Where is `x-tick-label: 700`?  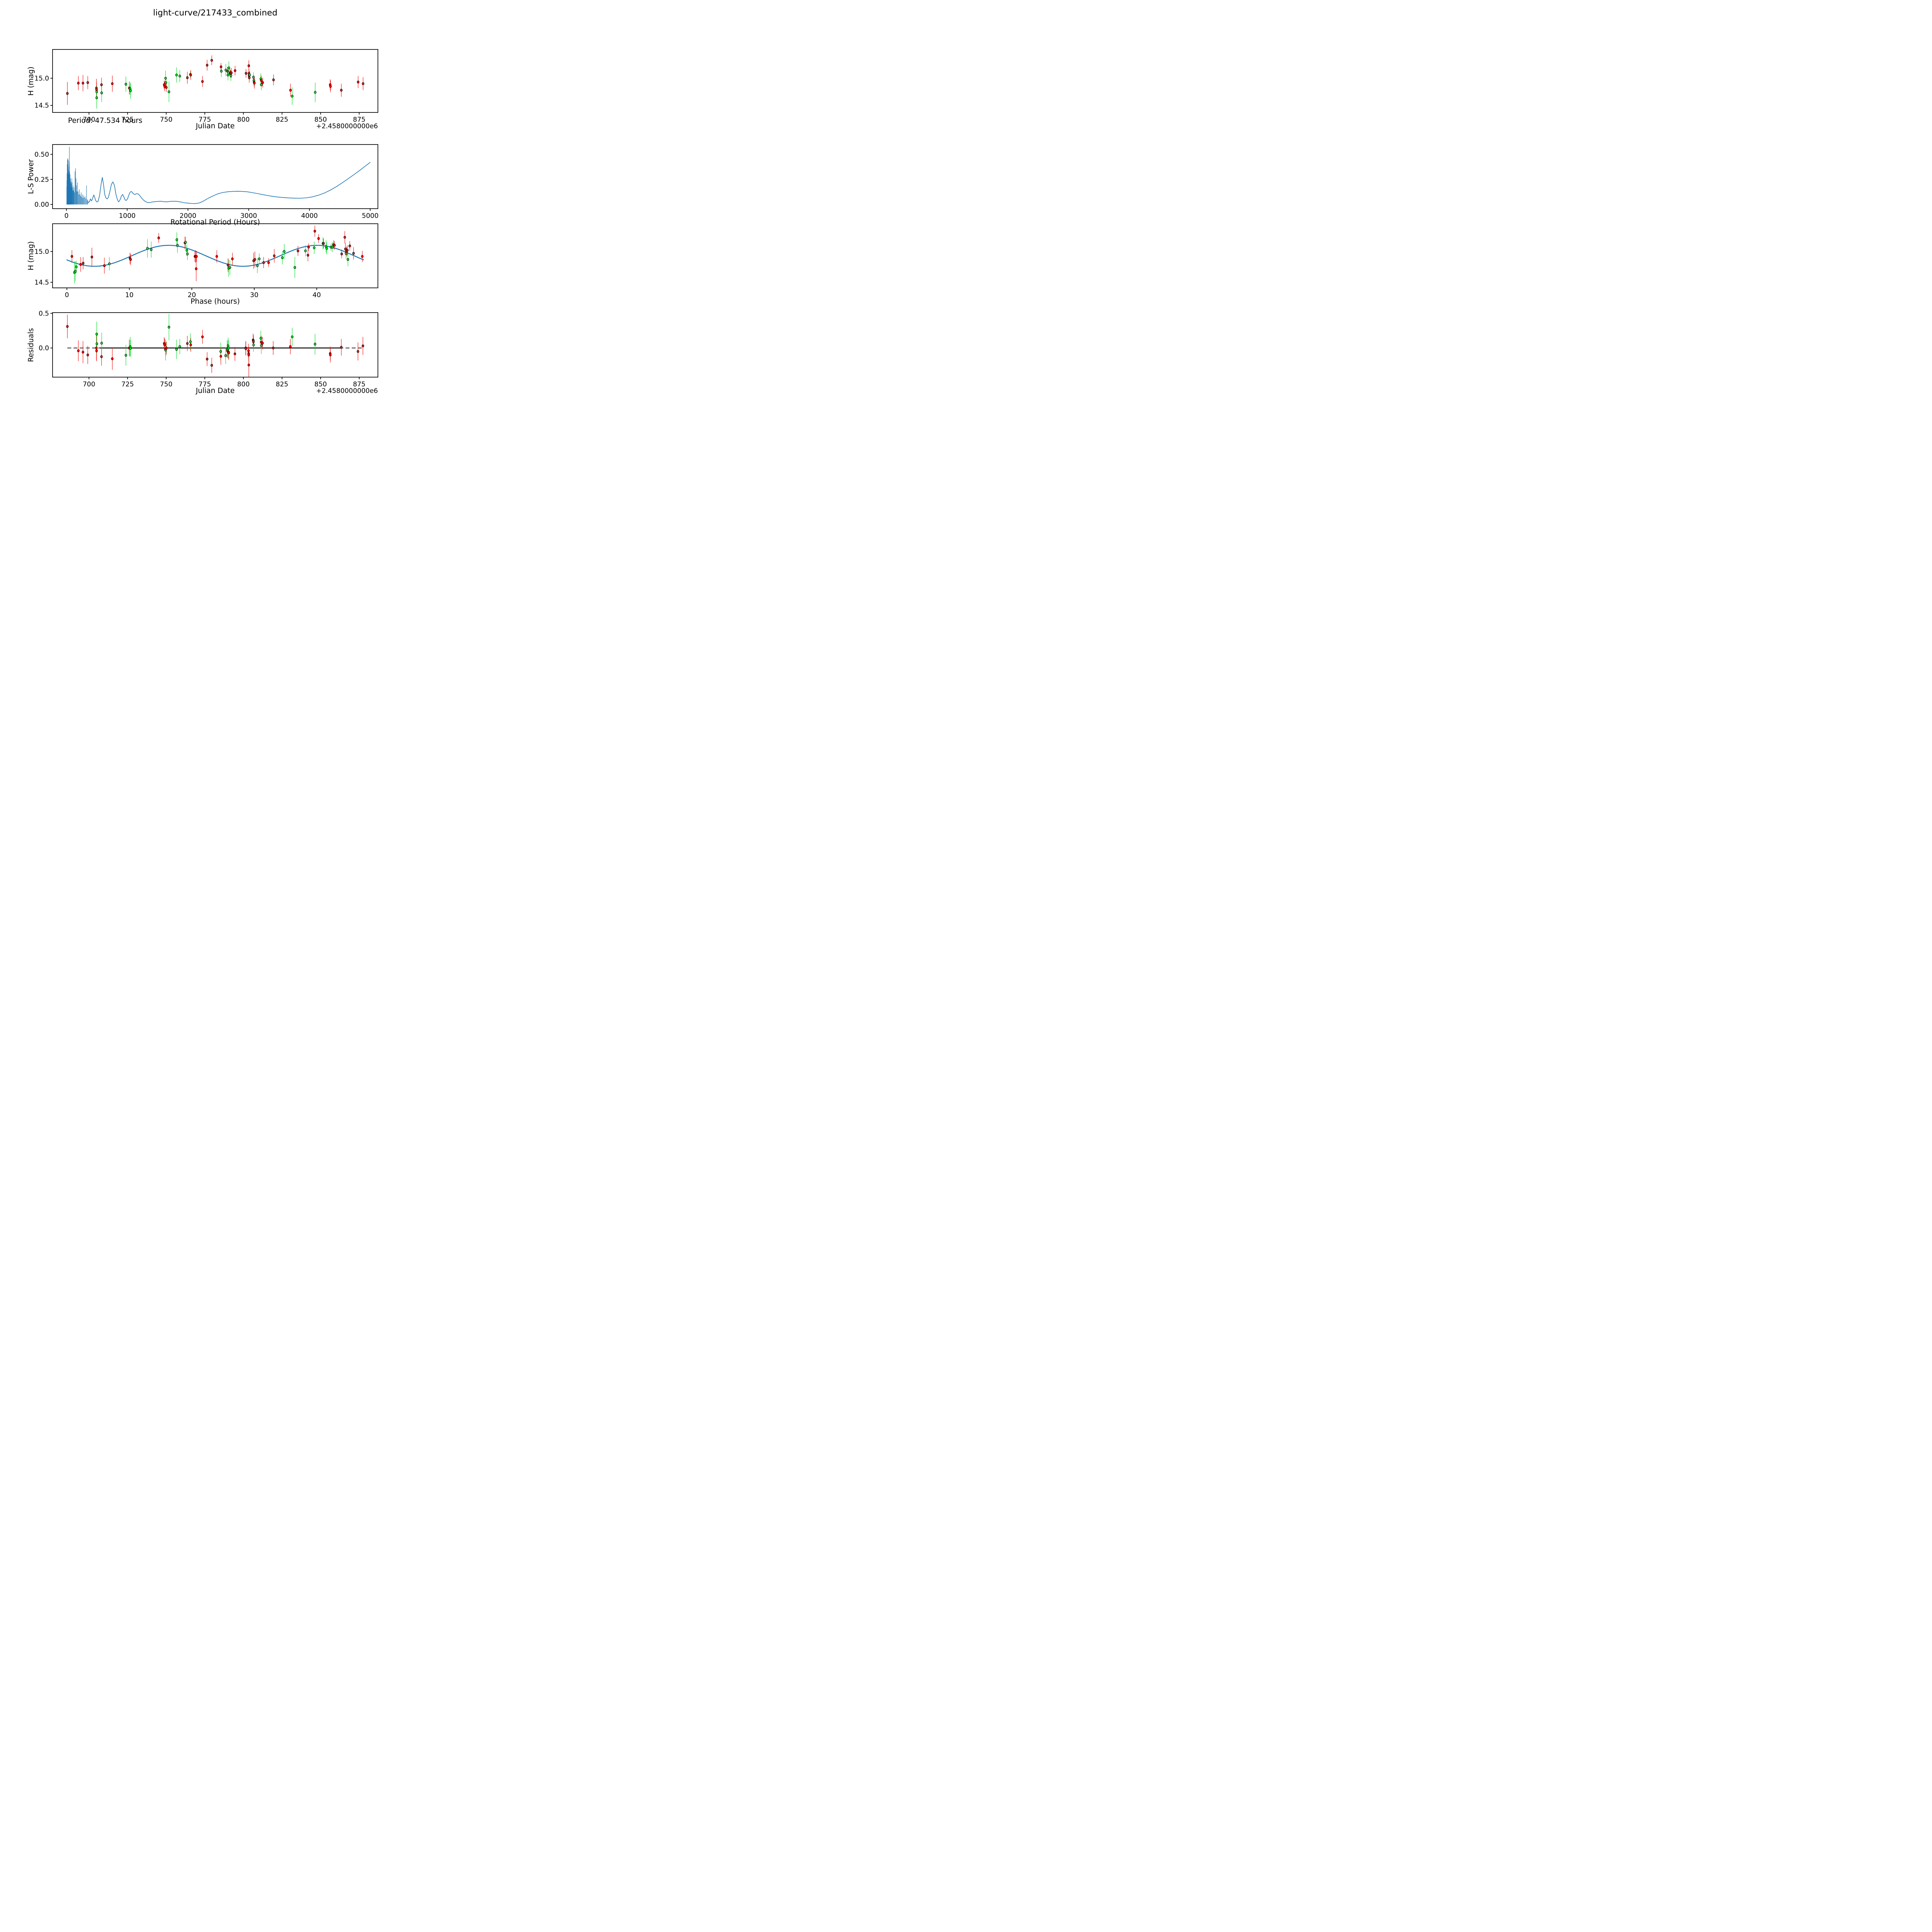
x-tick-label: 700 is located at coordinates (89, 120).